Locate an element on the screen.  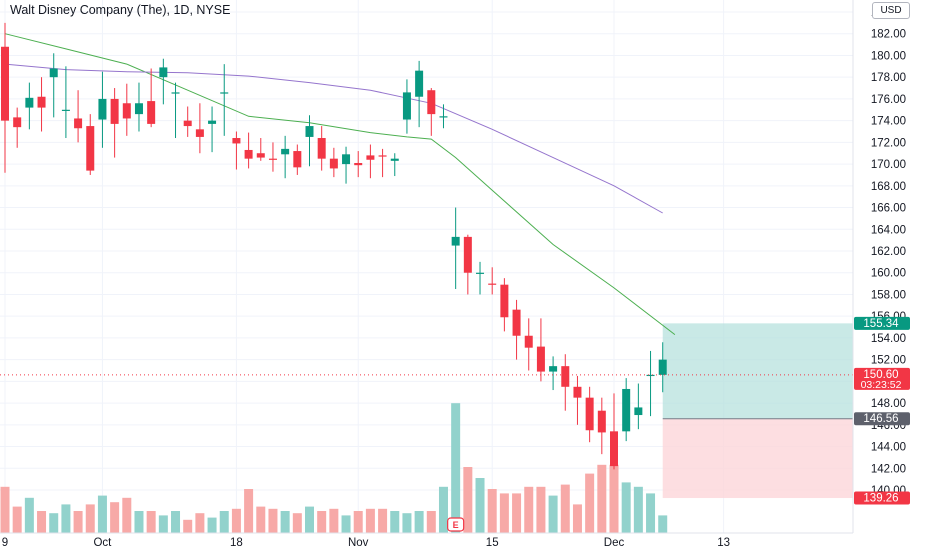
chart-title: Walt Disney Company (The), 1D, NYSE is located at coordinates (120, 10).